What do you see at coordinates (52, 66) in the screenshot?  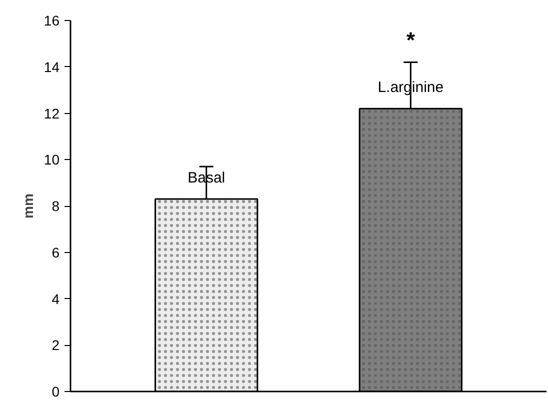 I see `y-tick-label: 14` at bounding box center [52, 66].